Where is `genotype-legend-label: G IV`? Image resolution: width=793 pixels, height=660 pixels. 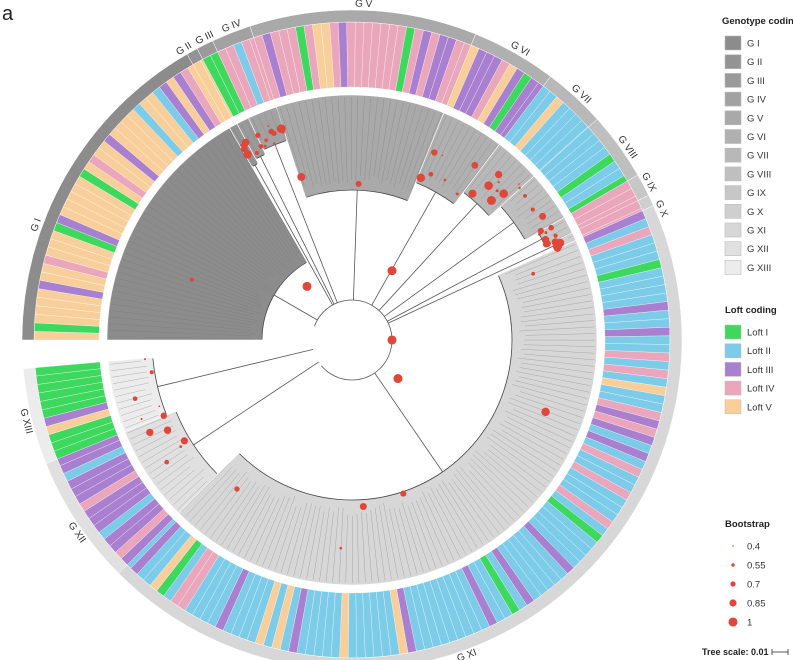
genotype-legend-label: G IV is located at coordinates (757, 100).